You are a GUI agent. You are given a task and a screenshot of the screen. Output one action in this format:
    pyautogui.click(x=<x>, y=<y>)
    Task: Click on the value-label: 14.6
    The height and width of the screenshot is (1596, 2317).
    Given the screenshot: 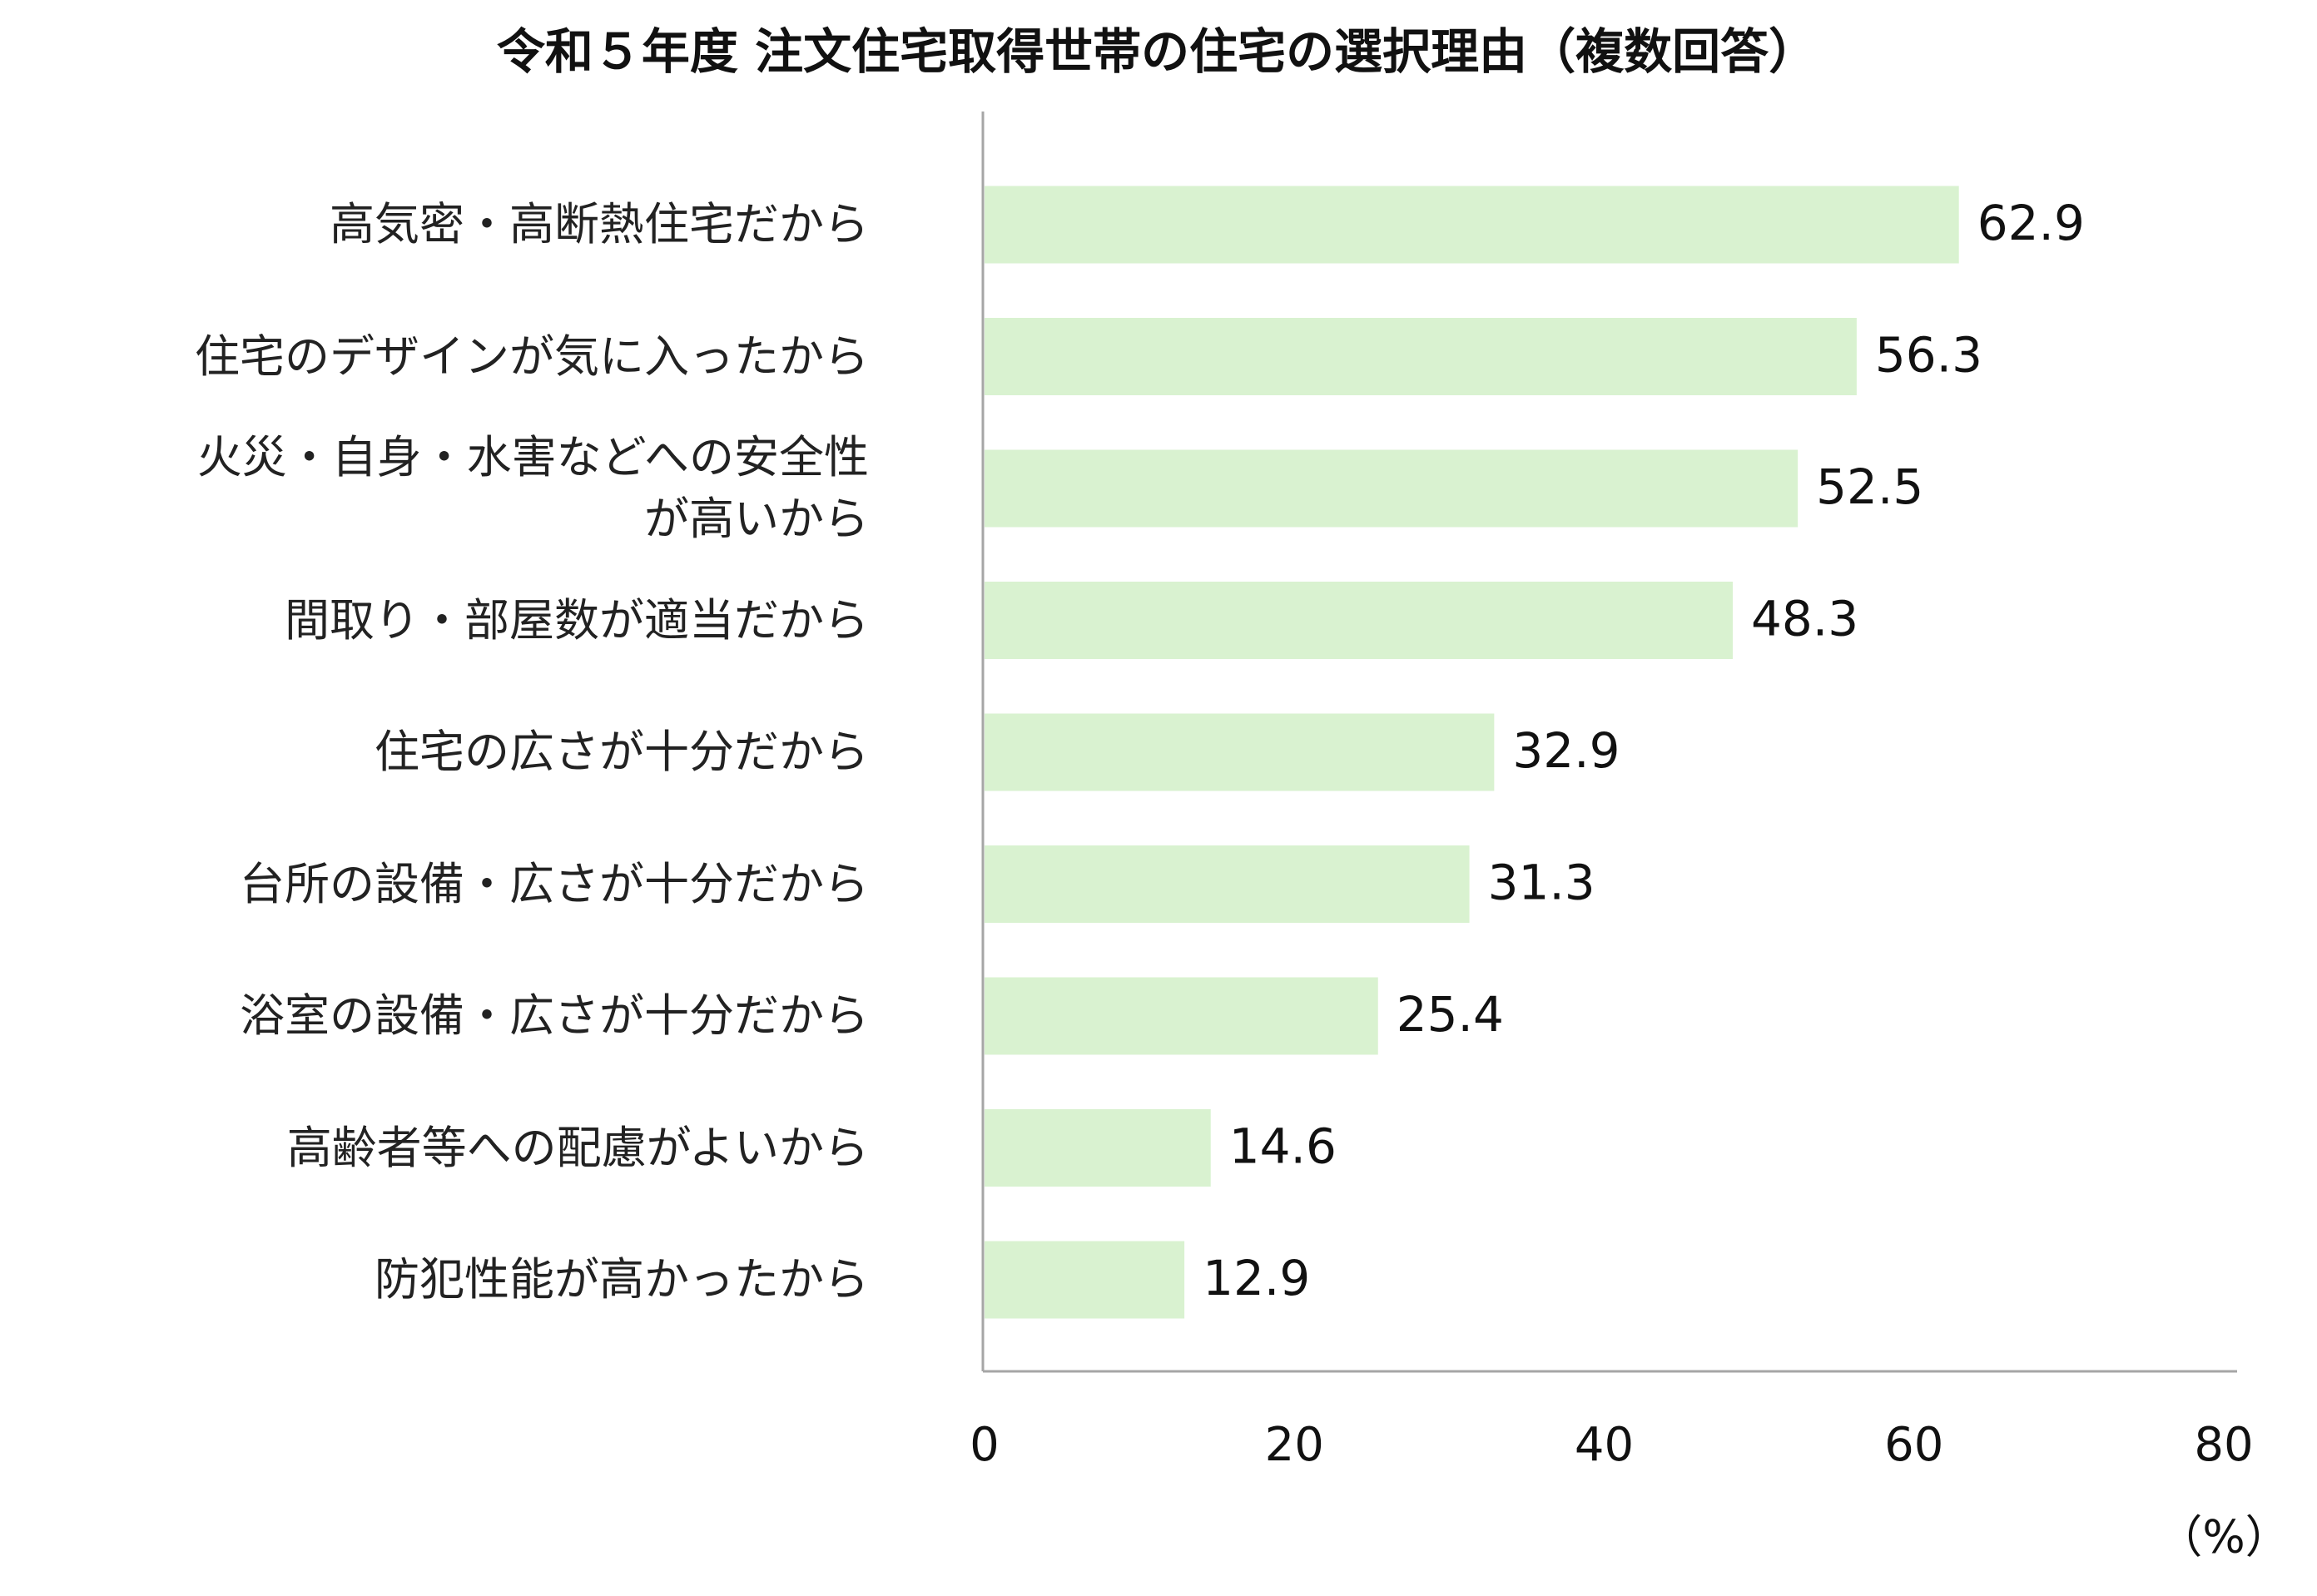 What is the action you would take?
    pyautogui.click(x=1283, y=1146)
    